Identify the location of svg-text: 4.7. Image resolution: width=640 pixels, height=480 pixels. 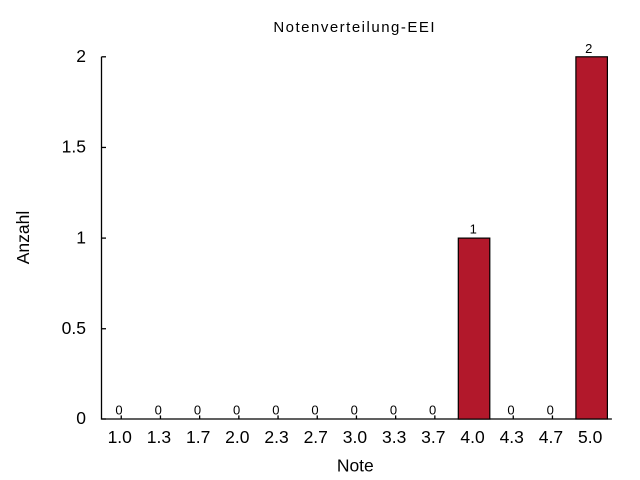
(551, 437).